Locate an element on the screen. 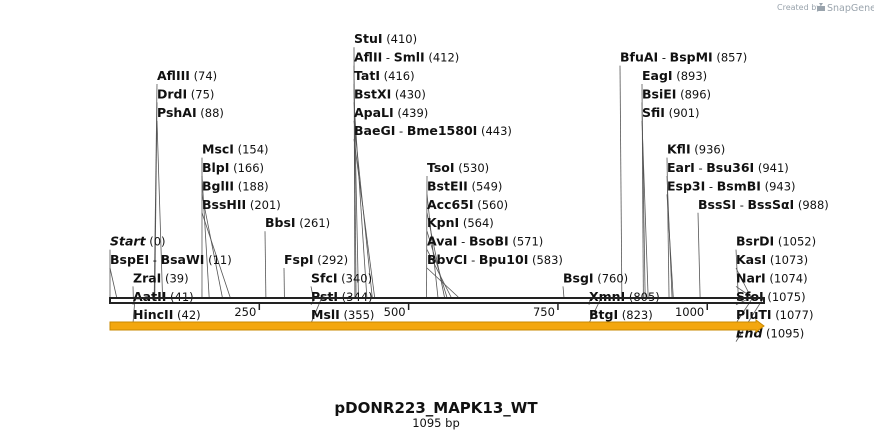  site-tsoi: TsoI (530) is located at coordinates (458, 167).